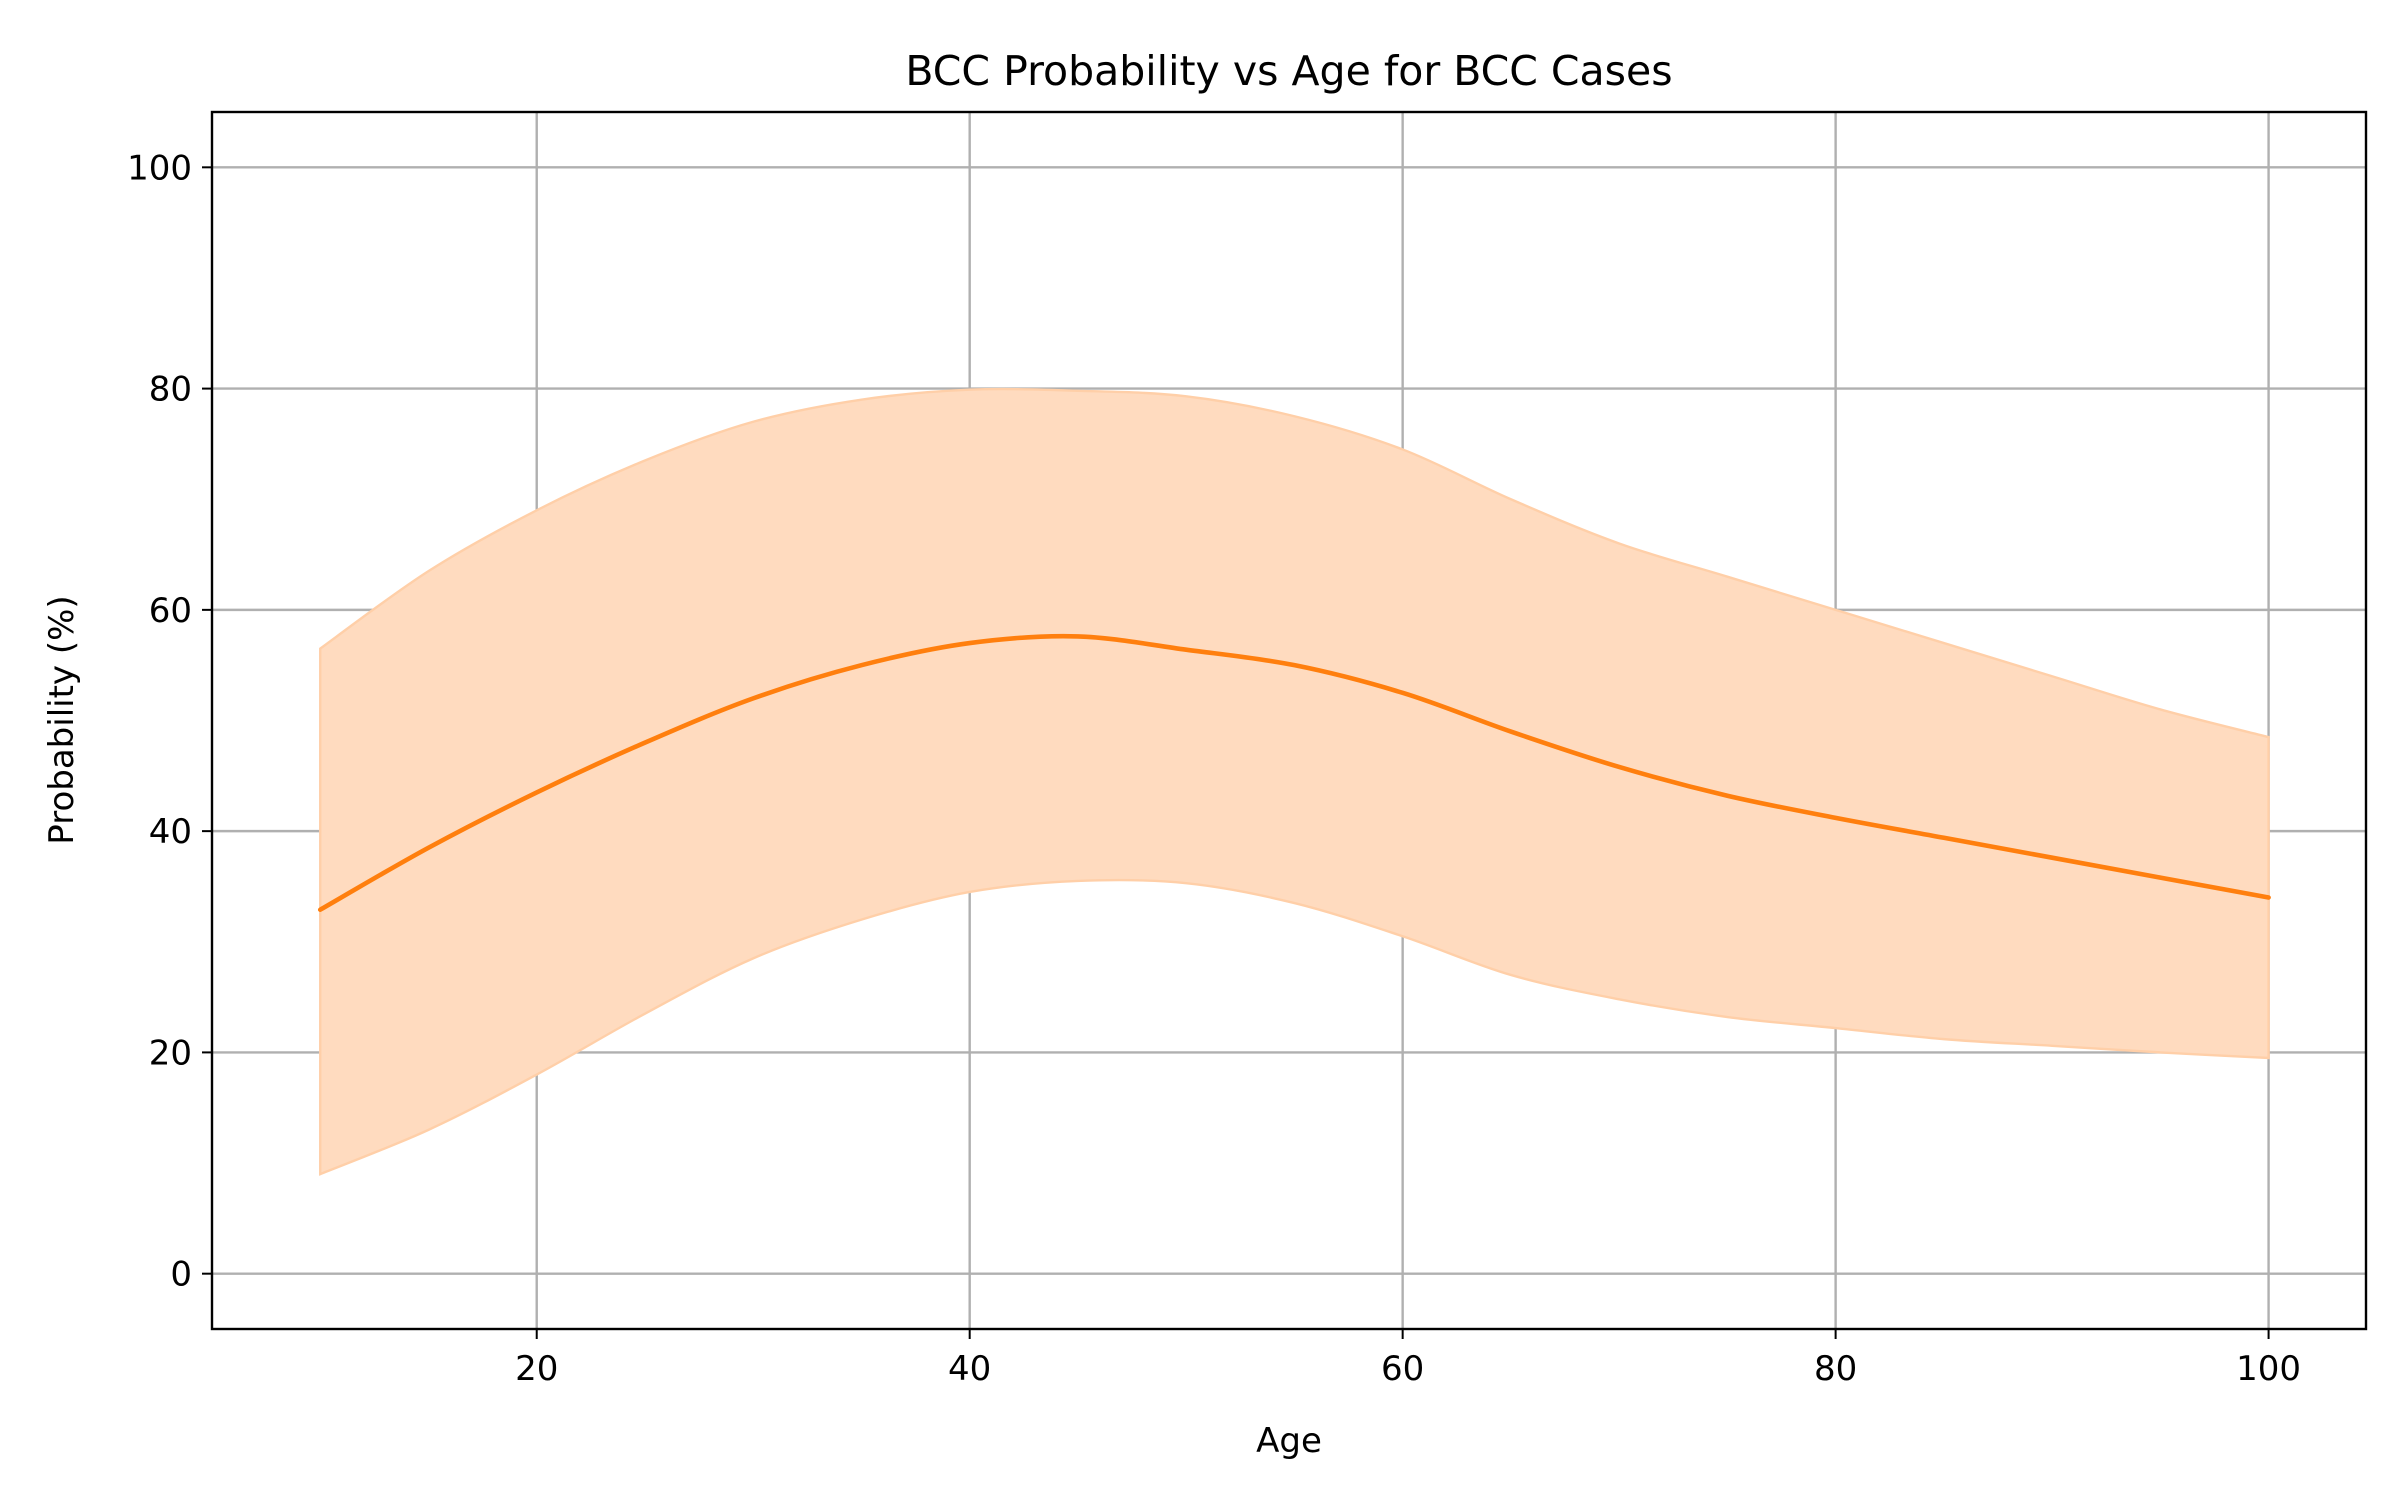  What do you see at coordinates (181, 1275) in the screenshot?
I see `y-tick-label: 0` at bounding box center [181, 1275].